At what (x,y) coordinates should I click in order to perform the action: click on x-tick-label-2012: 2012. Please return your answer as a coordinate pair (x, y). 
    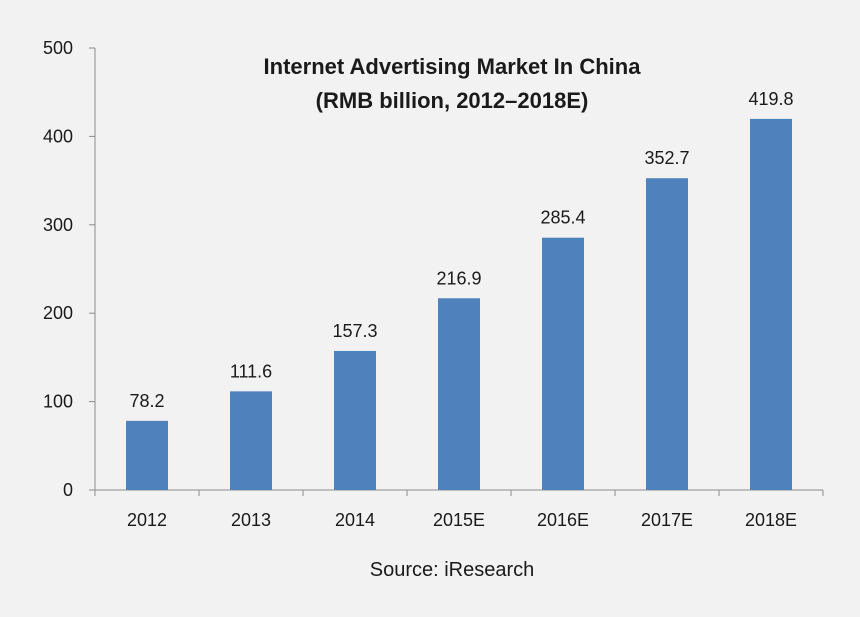
    Looking at the image, I should click on (147, 520).